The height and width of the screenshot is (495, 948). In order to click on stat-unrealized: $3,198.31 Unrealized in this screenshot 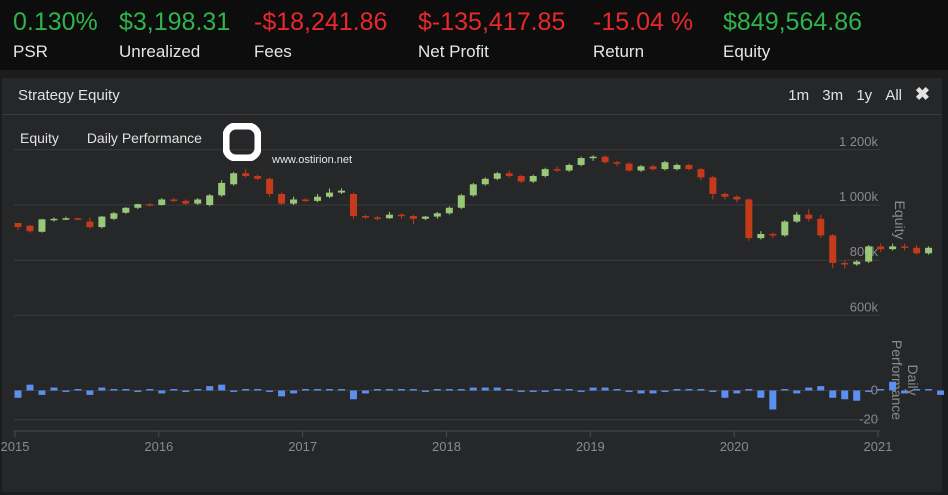, I will do `click(174, 34)`.